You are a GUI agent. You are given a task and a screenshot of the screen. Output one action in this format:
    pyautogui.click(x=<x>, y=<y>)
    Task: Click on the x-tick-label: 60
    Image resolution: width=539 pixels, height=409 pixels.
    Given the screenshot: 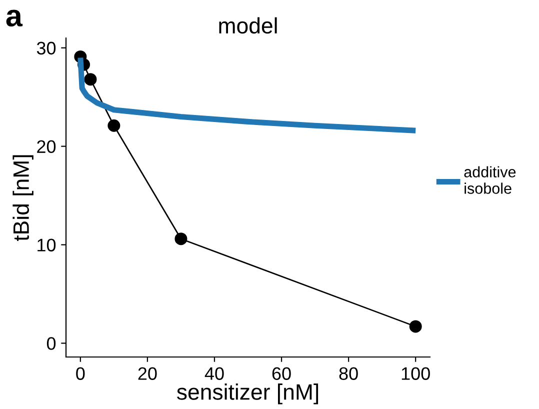 What is the action you would take?
    pyautogui.click(x=281, y=373)
    